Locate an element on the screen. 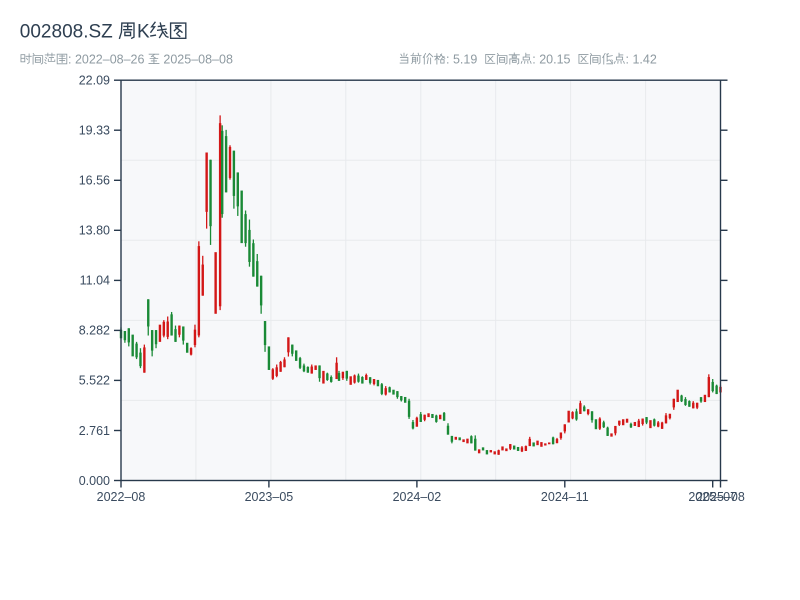 This screenshot has height=600, width=800. svg-text: K is located at coordinates (143, 32).